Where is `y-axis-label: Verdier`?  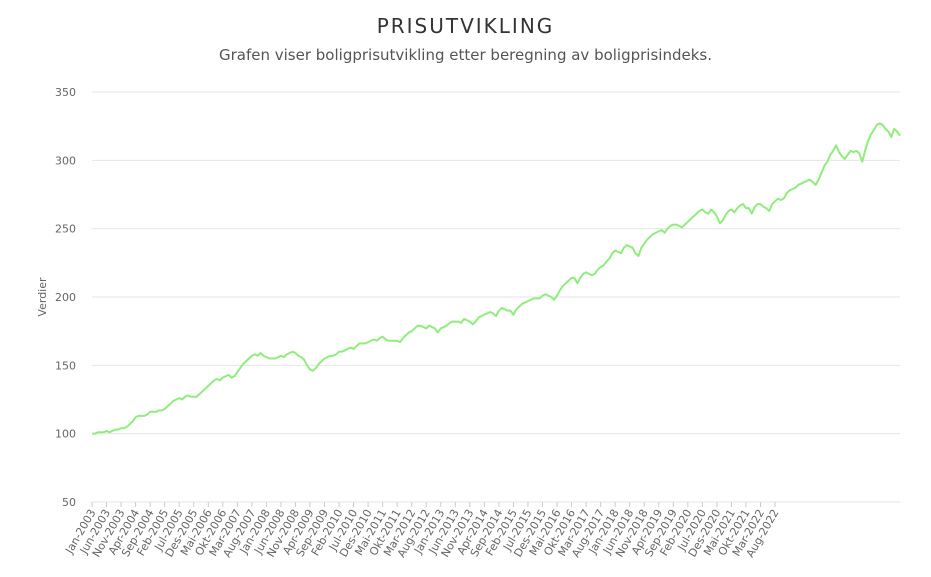 y-axis-label: Verdier is located at coordinates (42, 297).